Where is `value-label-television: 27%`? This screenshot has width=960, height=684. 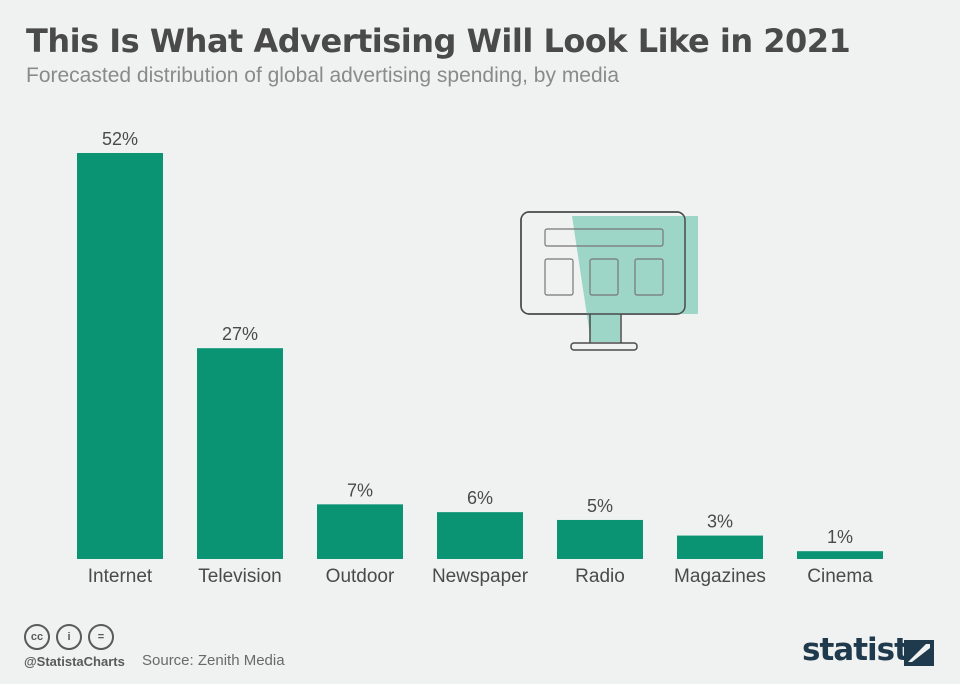 value-label-television: 27% is located at coordinates (240, 334).